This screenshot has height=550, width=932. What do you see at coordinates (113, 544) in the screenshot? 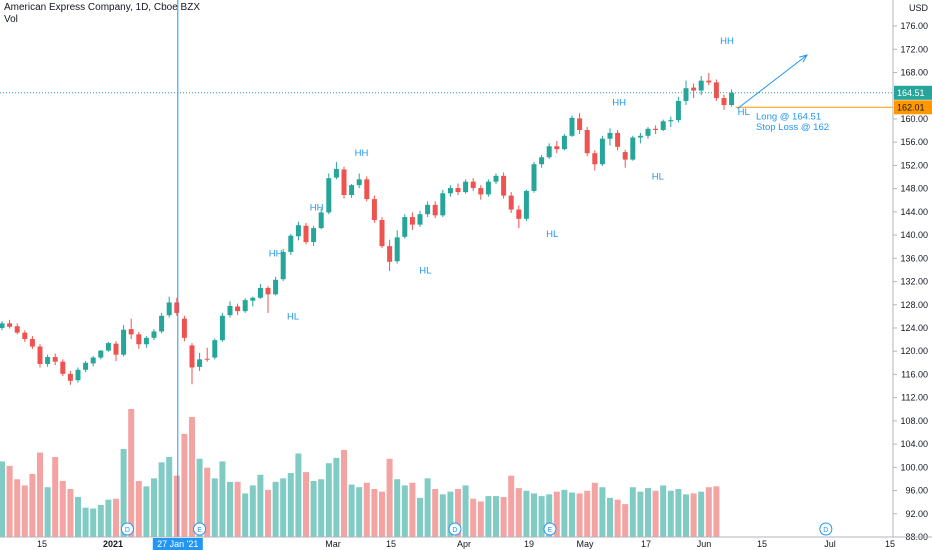
I see `time-tick-label: 2021` at bounding box center [113, 544].